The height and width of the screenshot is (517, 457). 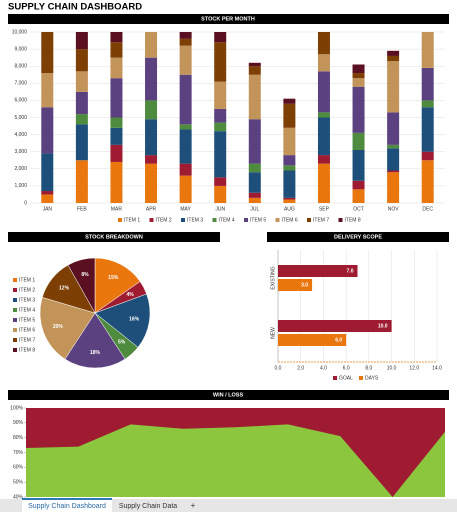 What do you see at coordinates (20, 152) in the screenshot?
I see `y-tick-label: 3,000` at bounding box center [20, 152].